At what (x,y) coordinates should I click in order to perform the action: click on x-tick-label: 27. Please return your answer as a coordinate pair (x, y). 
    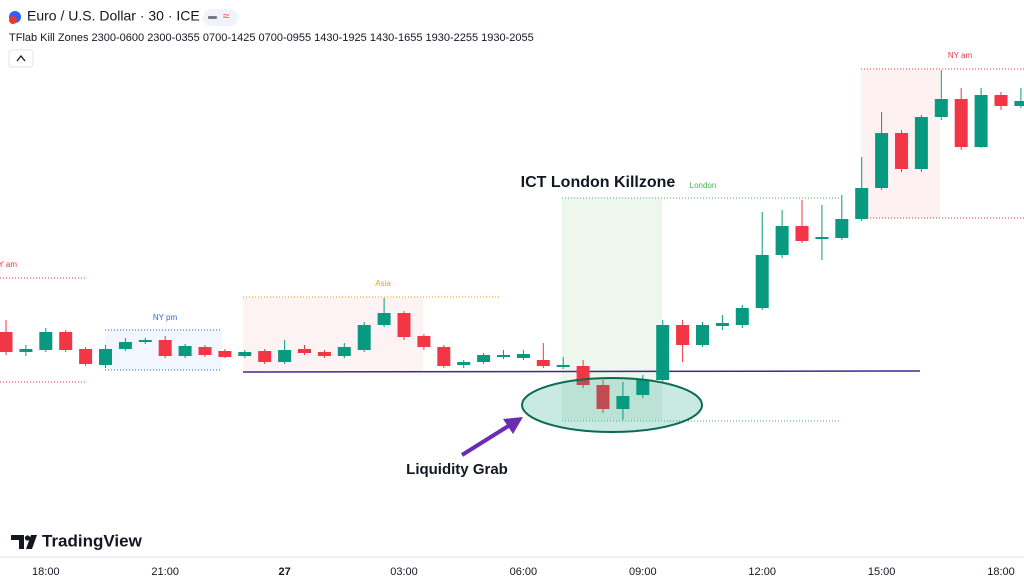
    Looking at the image, I should click on (284, 572).